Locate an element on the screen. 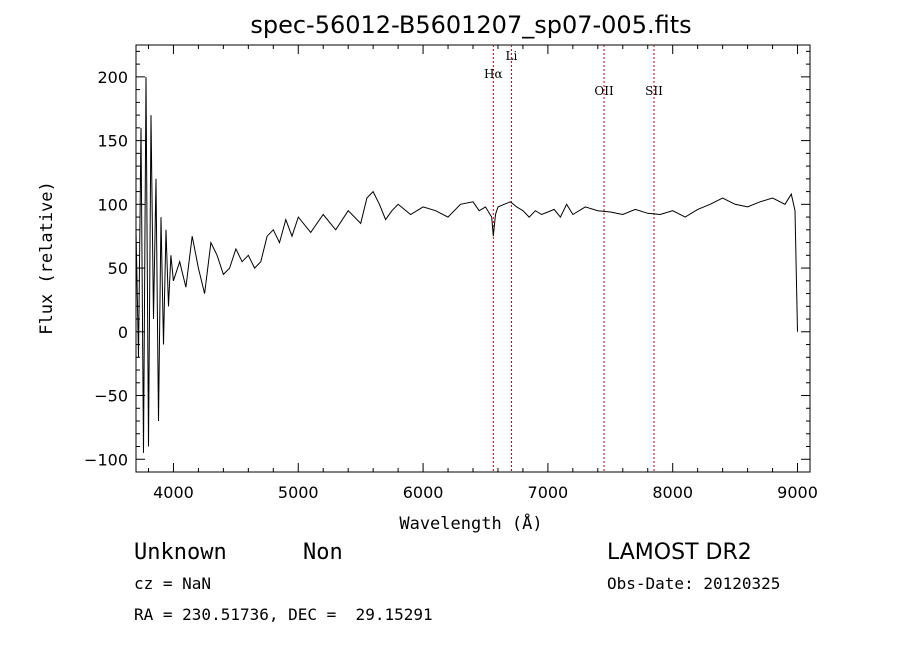 This screenshot has height=649, width=900. ra-dec: RA = 230.51736, DEC = 29.15291 is located at coordinates (283, 614).